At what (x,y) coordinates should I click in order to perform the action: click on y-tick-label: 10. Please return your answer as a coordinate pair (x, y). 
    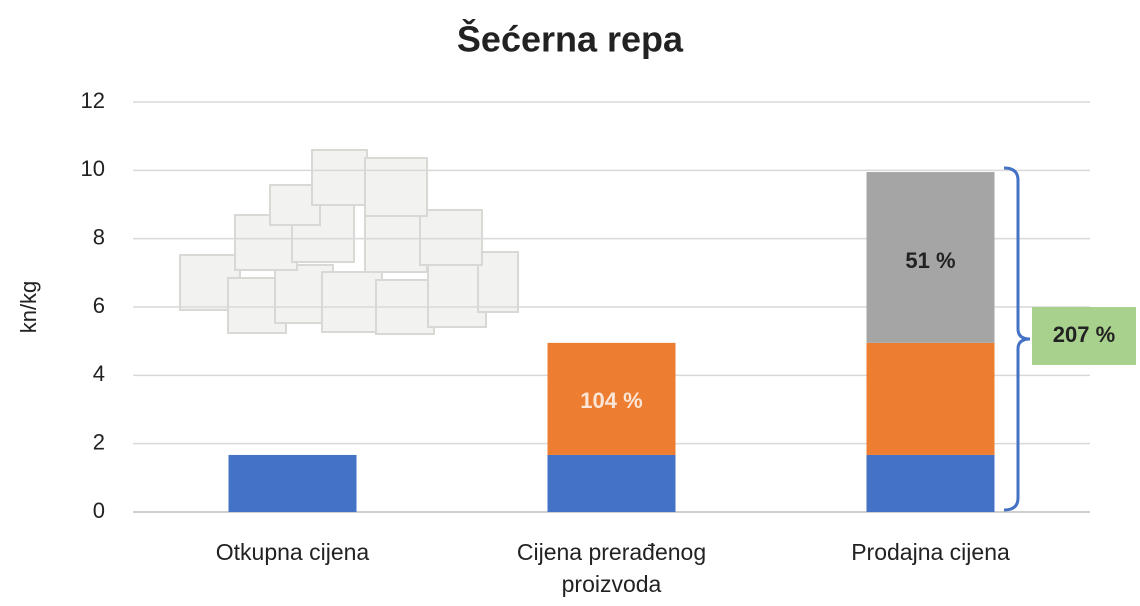
    Looking at the image, I should click on (93, 168).